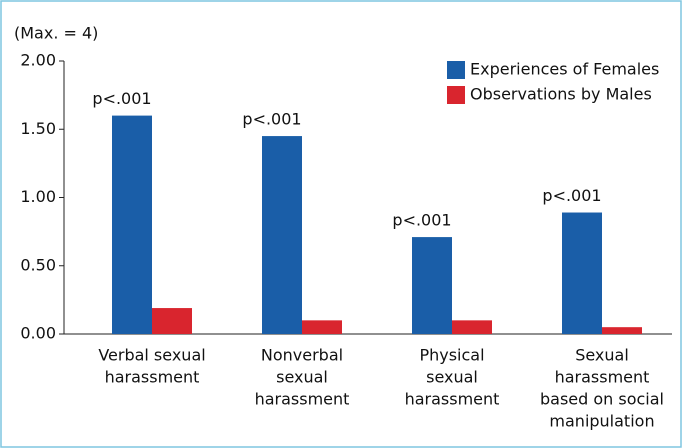  Describe the element at coordinates (601, 421) in the screenshot. I see `x-tick-label: manipulation` at that location.